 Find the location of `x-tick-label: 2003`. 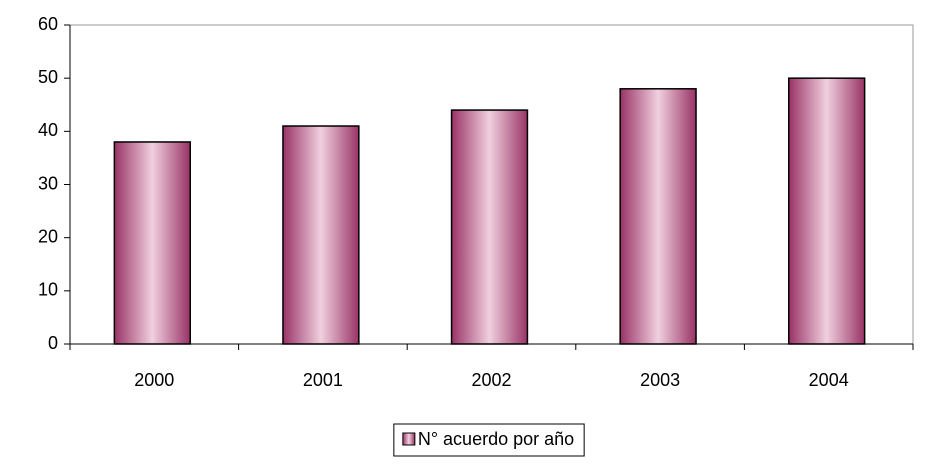

x-tick-label: 2003 is located at coordinates (660, 380).